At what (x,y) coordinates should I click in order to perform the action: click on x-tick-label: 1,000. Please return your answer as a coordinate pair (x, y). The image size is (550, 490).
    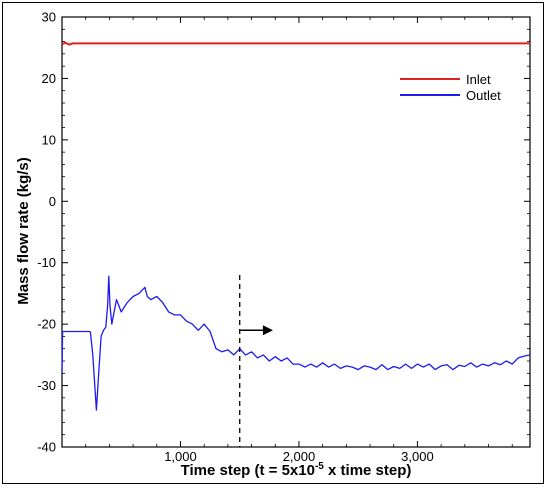
    Looking at the image, I should click on (180, 456).